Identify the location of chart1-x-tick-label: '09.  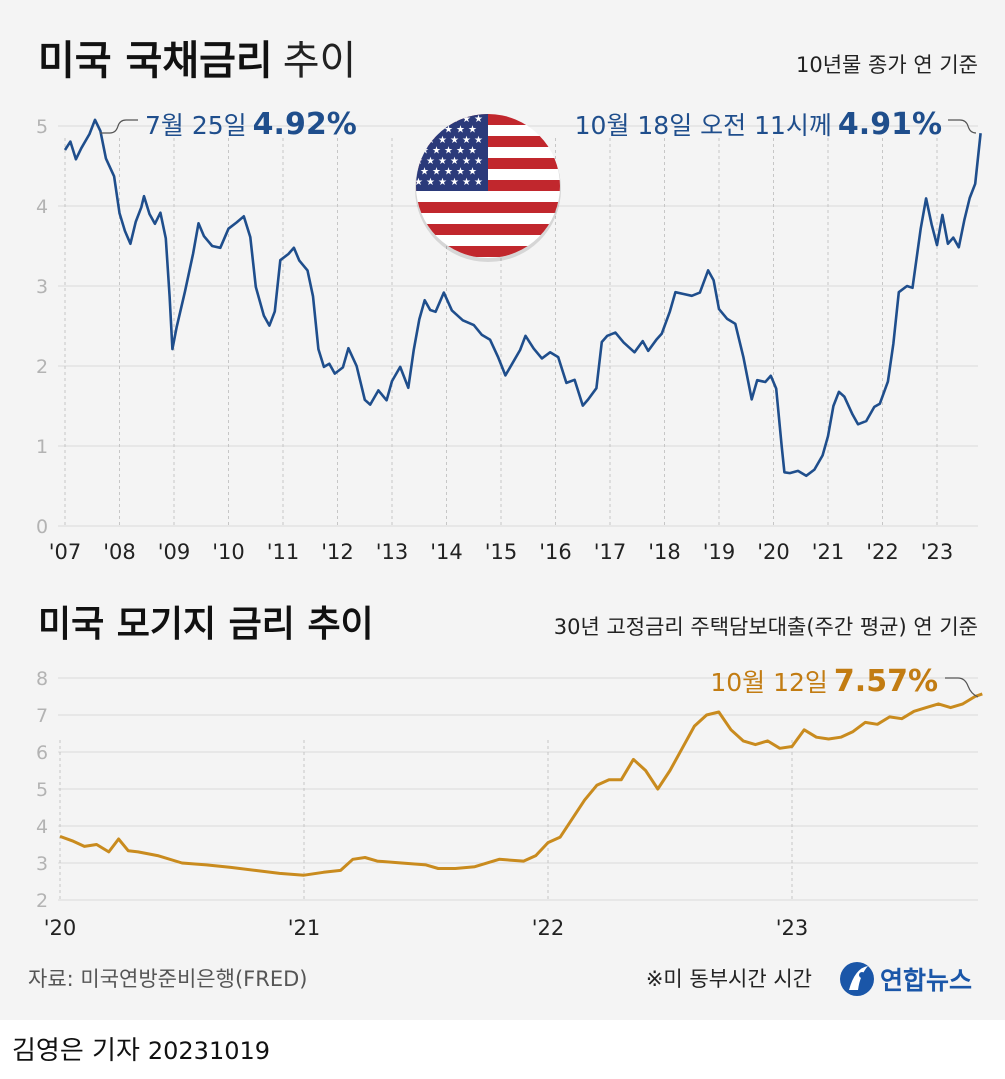
(174, 552).